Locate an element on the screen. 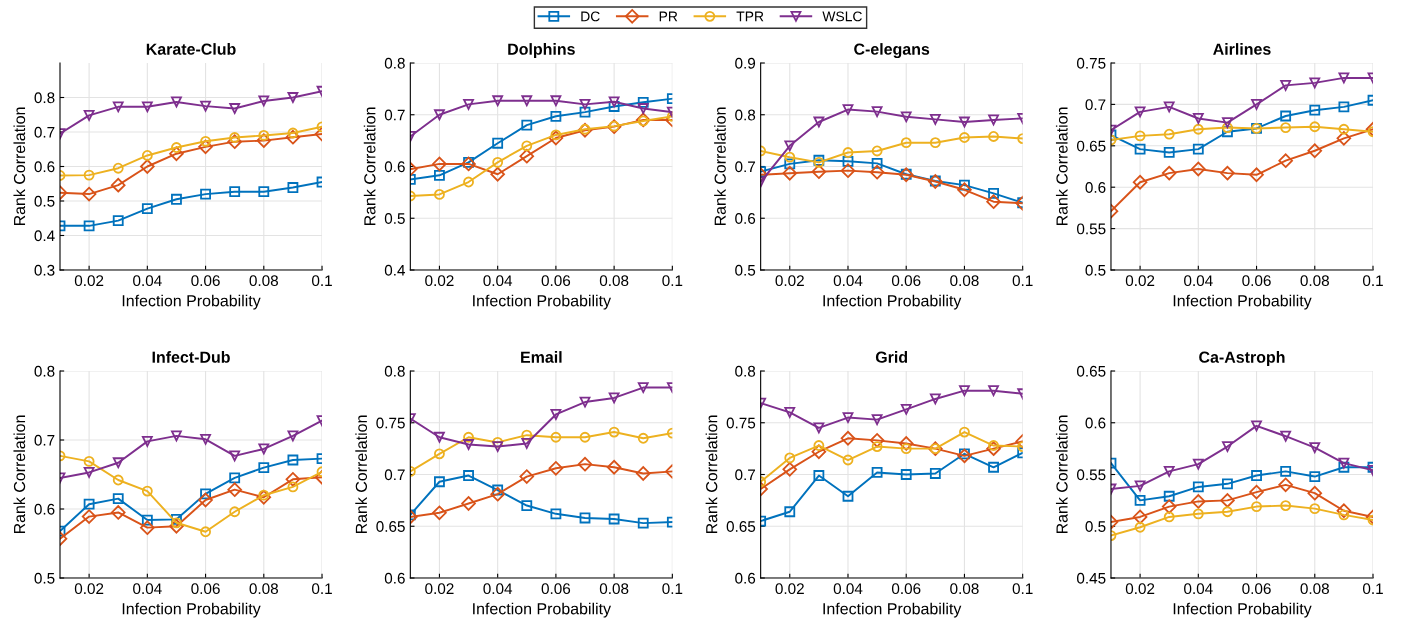  chart-title: Airlines is located at coordinates (1242, 49).